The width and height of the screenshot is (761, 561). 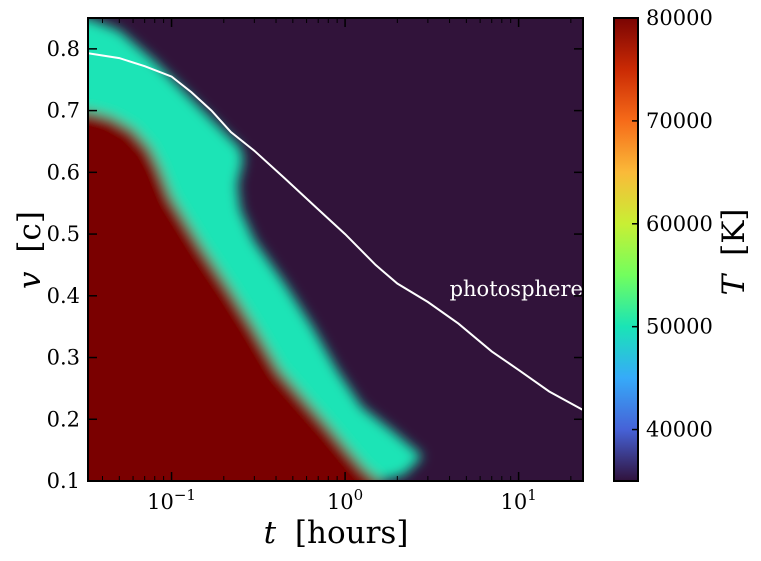 I want to click on y-tick-label: 0.4, so click(x=63, y=296).